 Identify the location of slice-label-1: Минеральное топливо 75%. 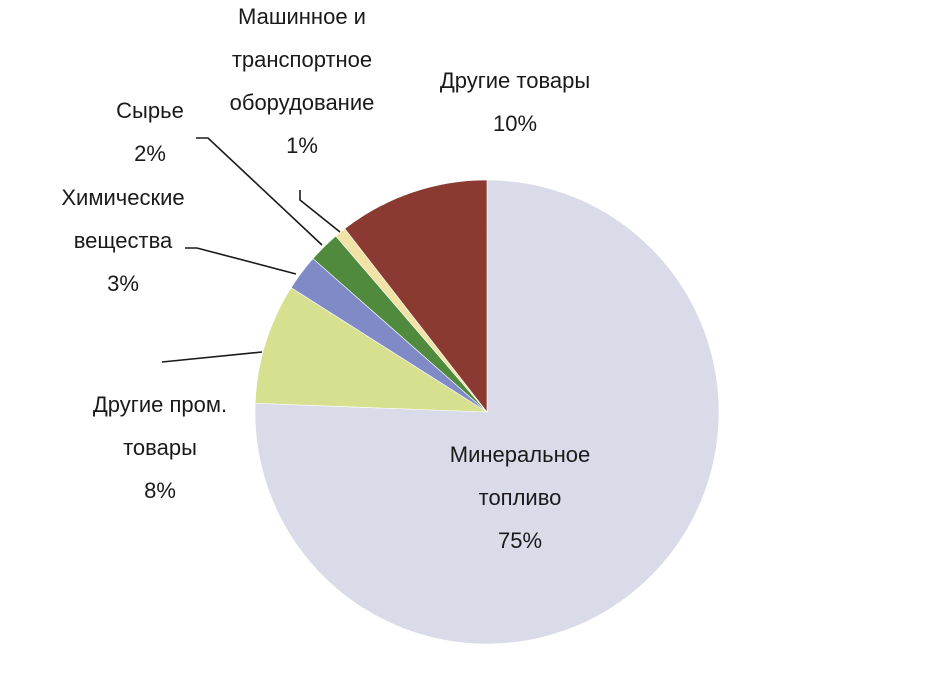
(520, 497).